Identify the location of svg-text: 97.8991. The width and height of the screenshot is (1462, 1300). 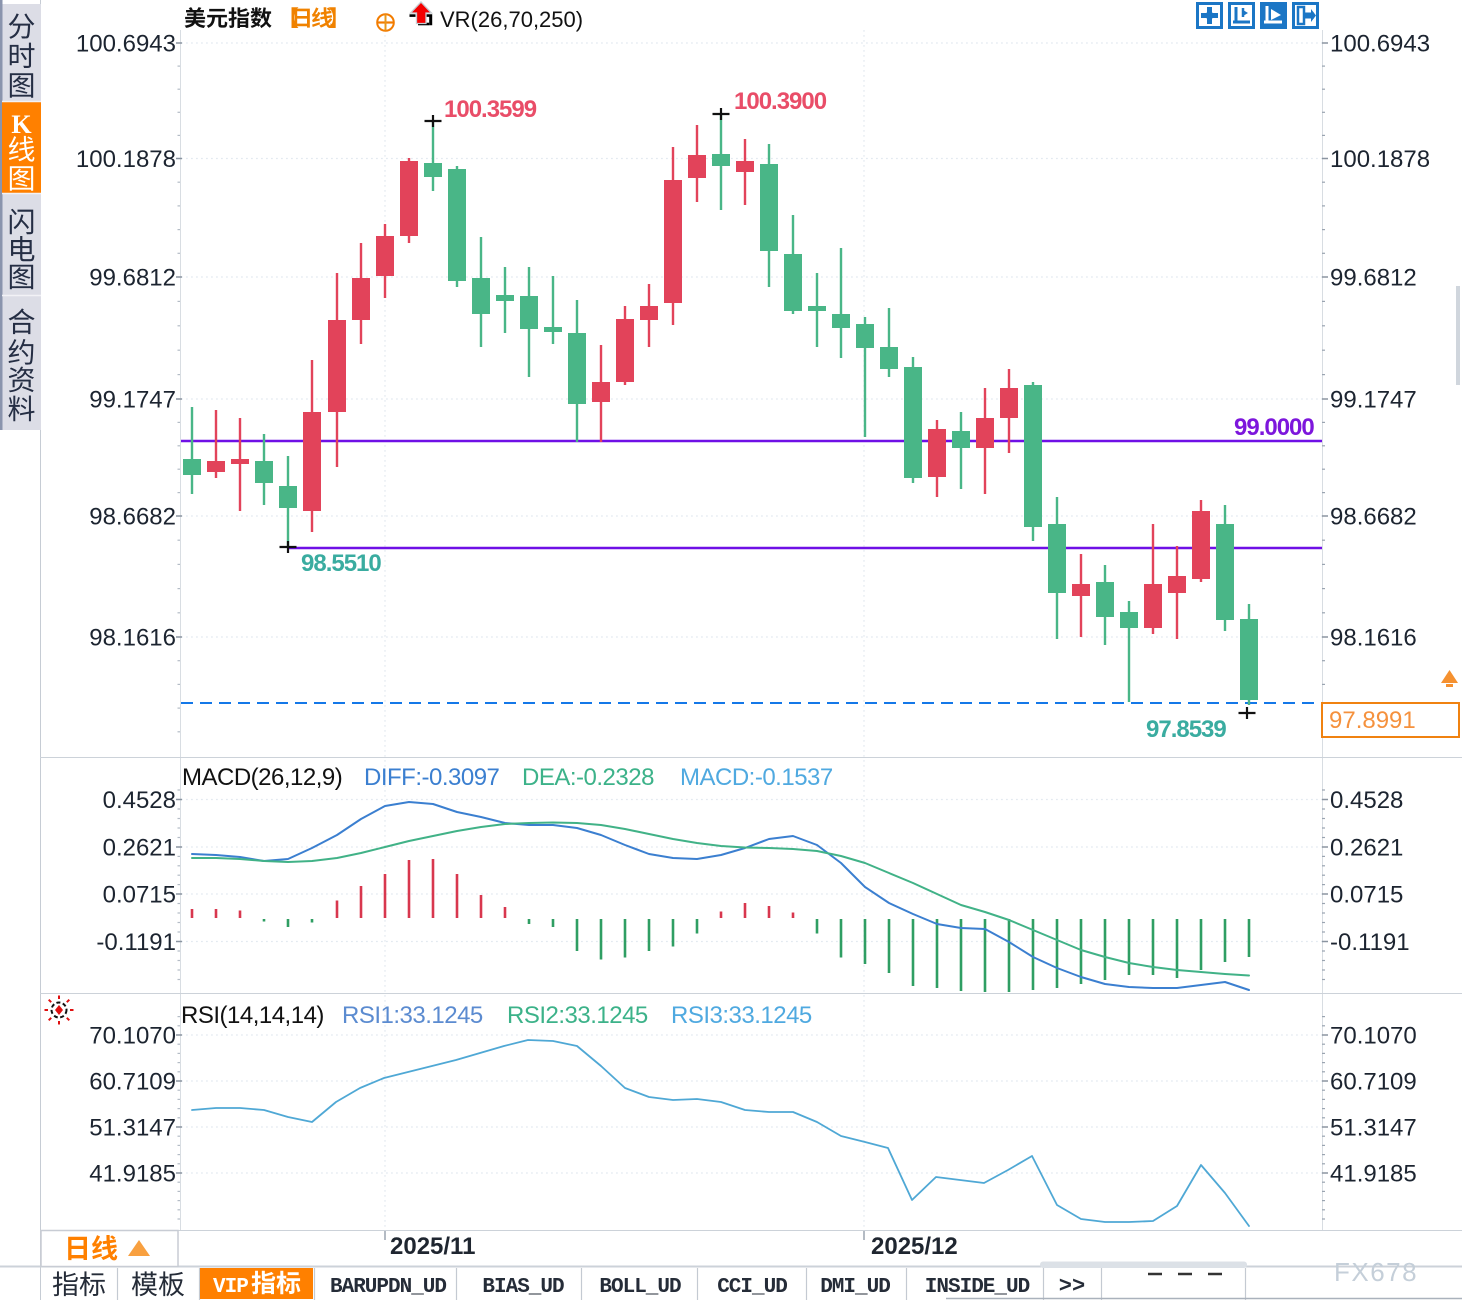
(1372, 720).